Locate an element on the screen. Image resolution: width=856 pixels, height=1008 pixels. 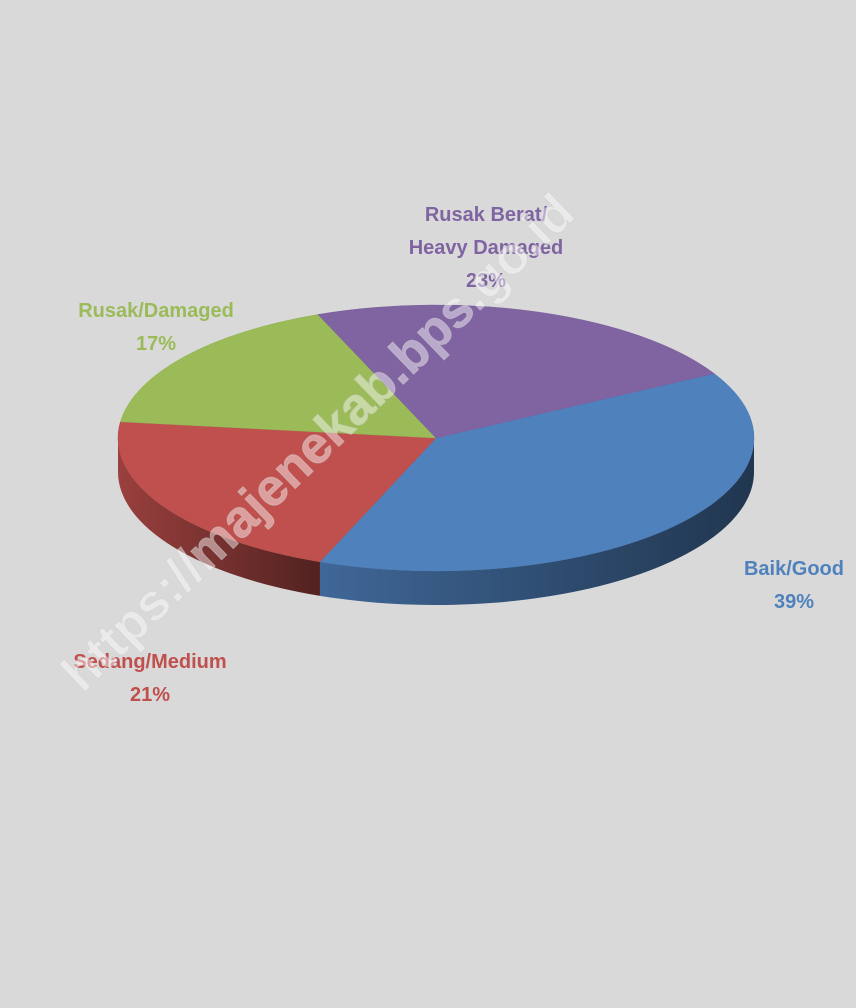
data-label-line: 21% is located at coordinates (150, 695).